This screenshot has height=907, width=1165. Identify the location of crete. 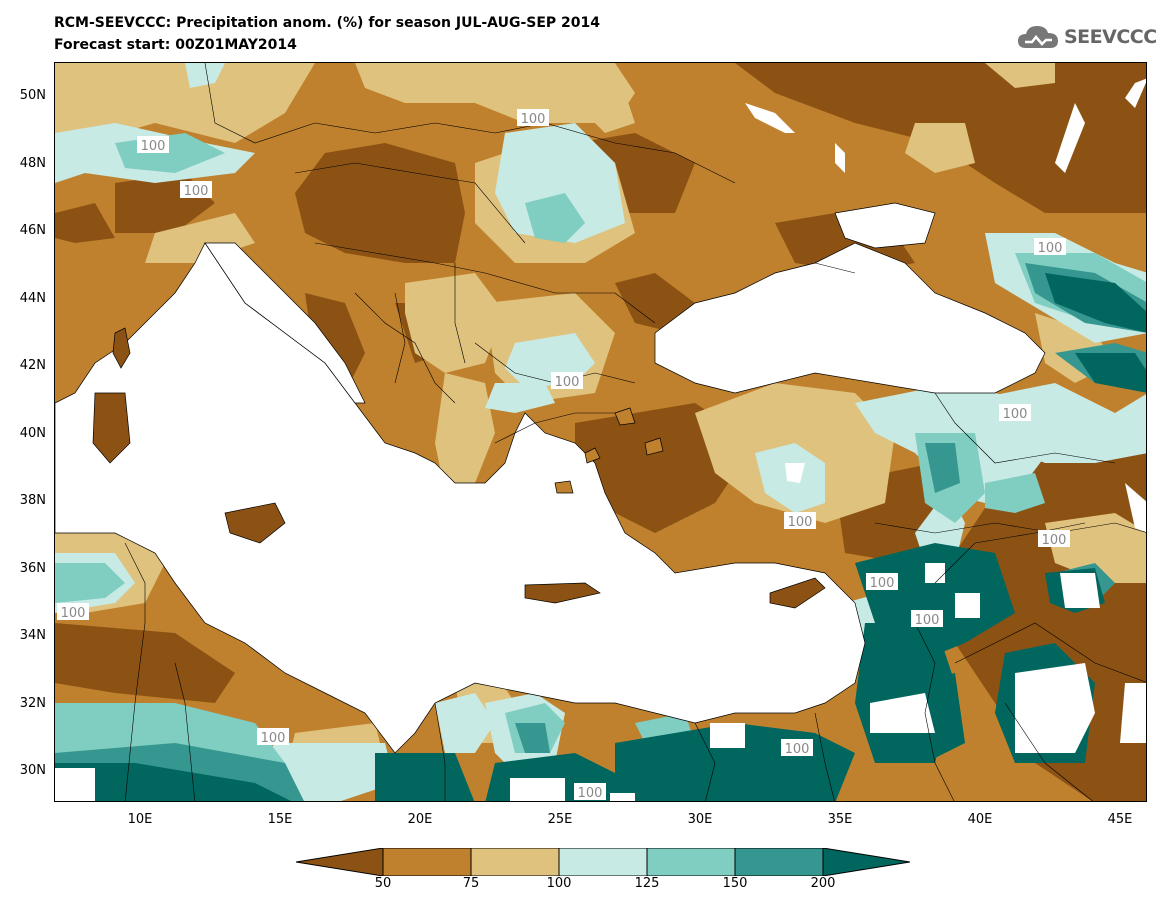
(562, 593).